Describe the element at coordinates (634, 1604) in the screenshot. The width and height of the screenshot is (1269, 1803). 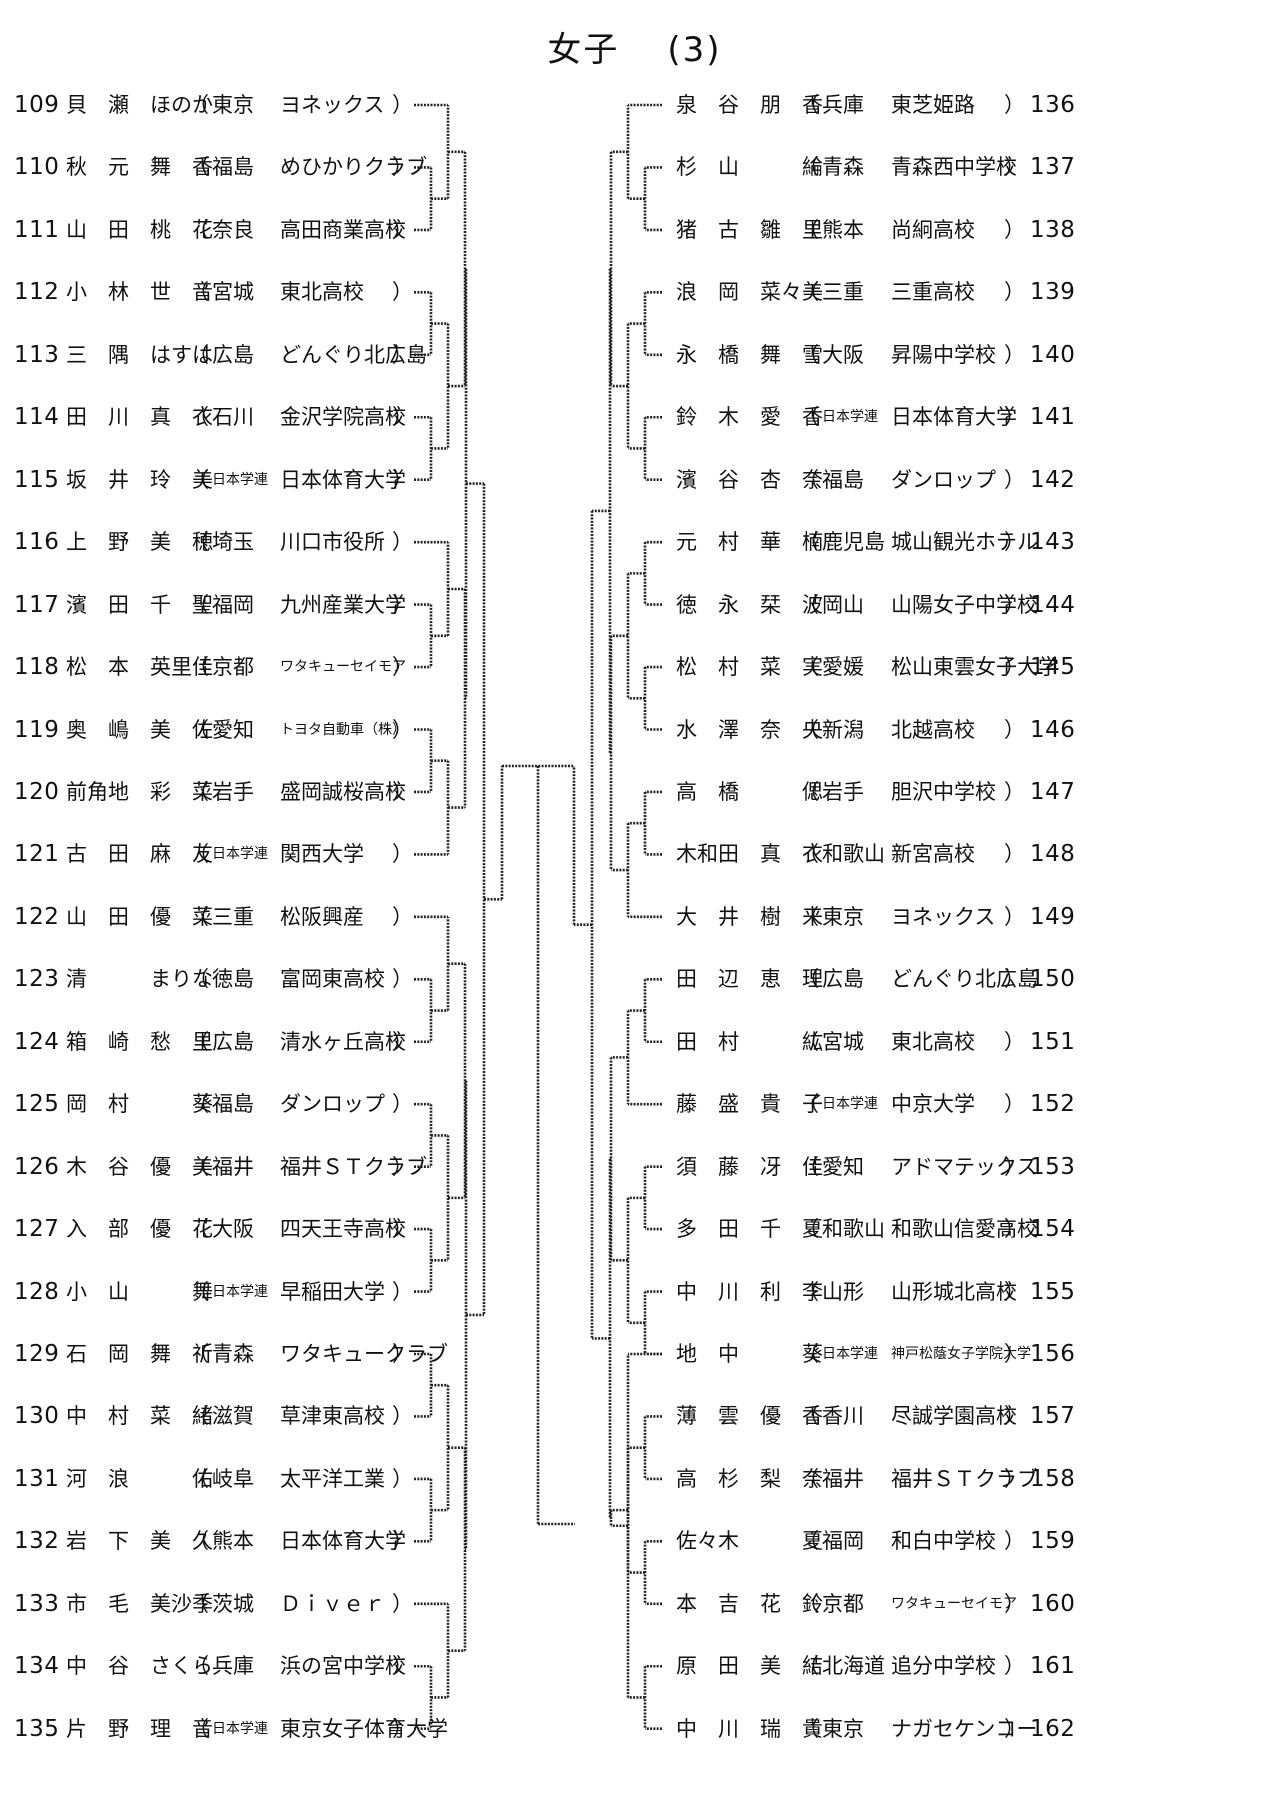
I see `entry-row: 133 市毛美沙季（茨城 Ｄｉｖｅｒ）` at that location.